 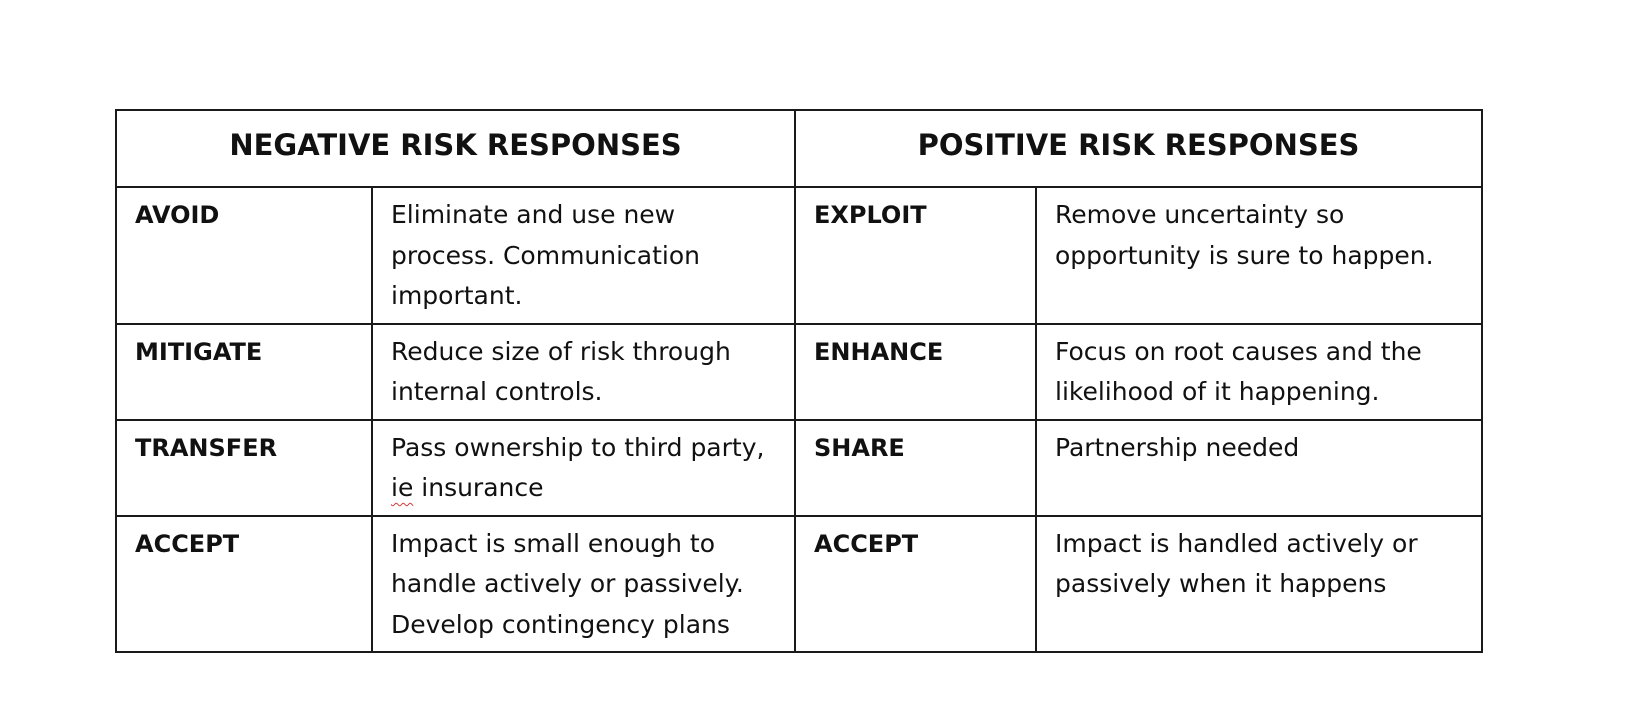 What do you see at coordinates (915, 371) in the screenshot?
I see `positive-response-term: ENHANCE` at bounding box center [915, 371].